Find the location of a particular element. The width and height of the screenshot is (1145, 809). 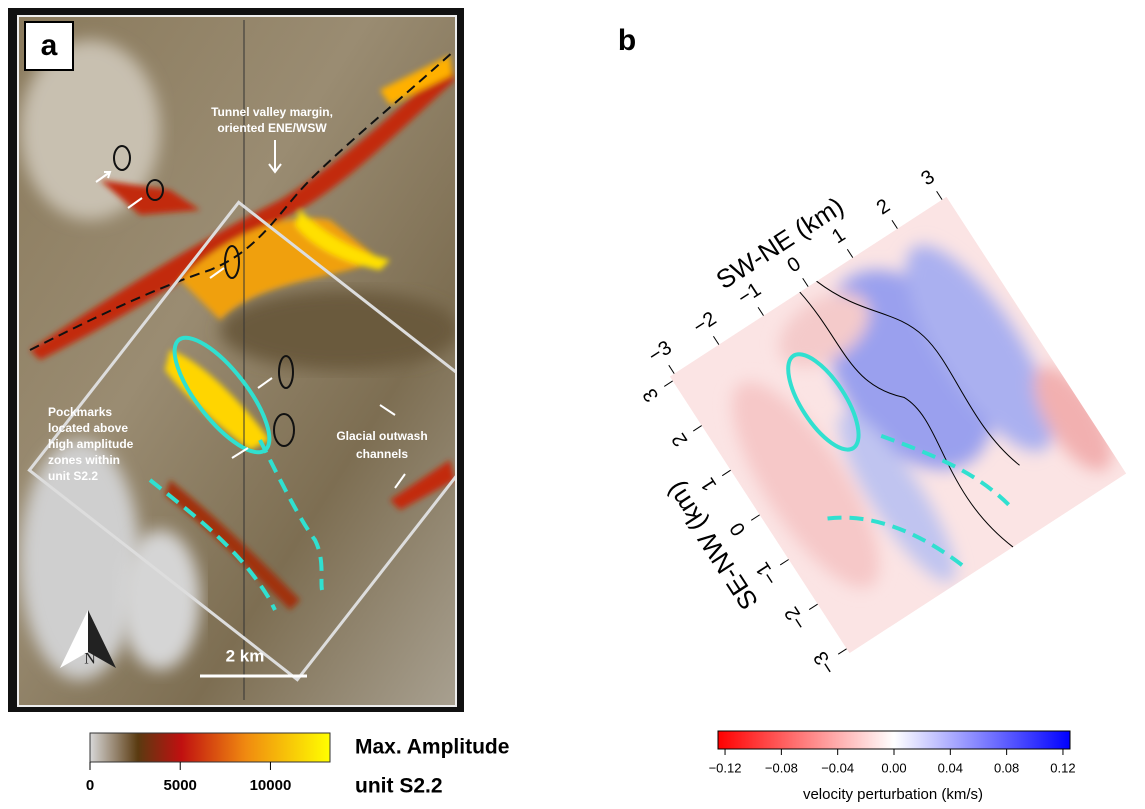

x-tick-label: −2 is located at coordinates (704, 323).